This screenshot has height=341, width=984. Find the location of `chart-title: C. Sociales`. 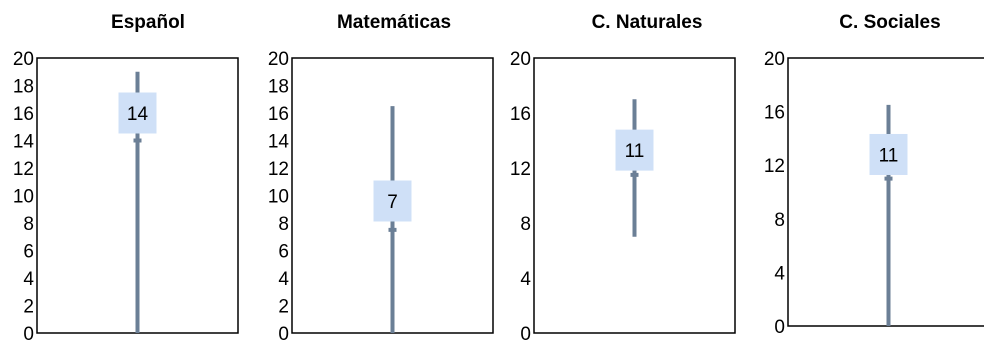

chart-title: C. Sociales is located at coordinates (889, 22).